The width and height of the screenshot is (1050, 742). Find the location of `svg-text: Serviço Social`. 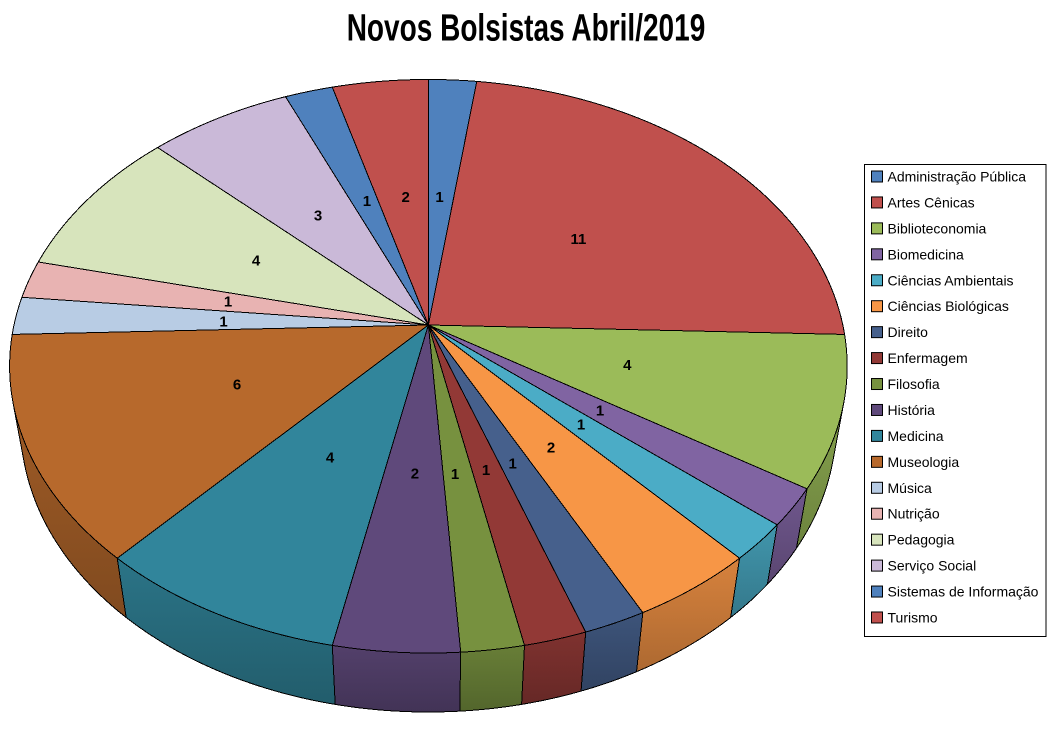

svg-text: Serviço Social is located at coordinates (932, 566).